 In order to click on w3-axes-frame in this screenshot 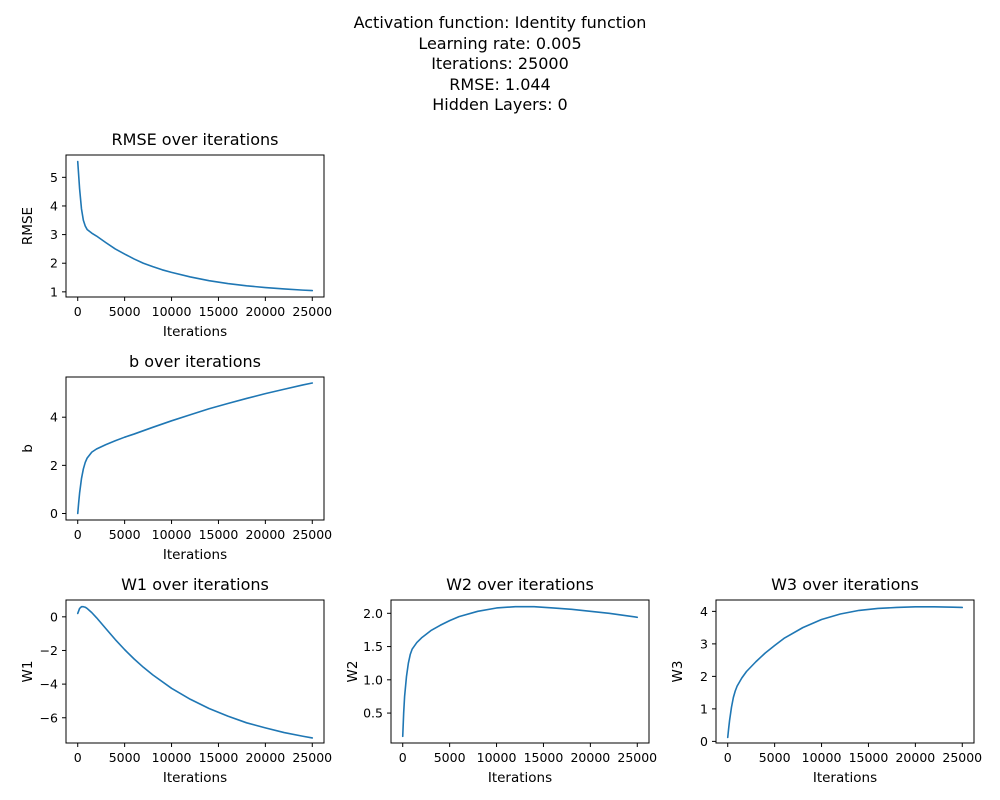, I will do `click(845, 671)`.